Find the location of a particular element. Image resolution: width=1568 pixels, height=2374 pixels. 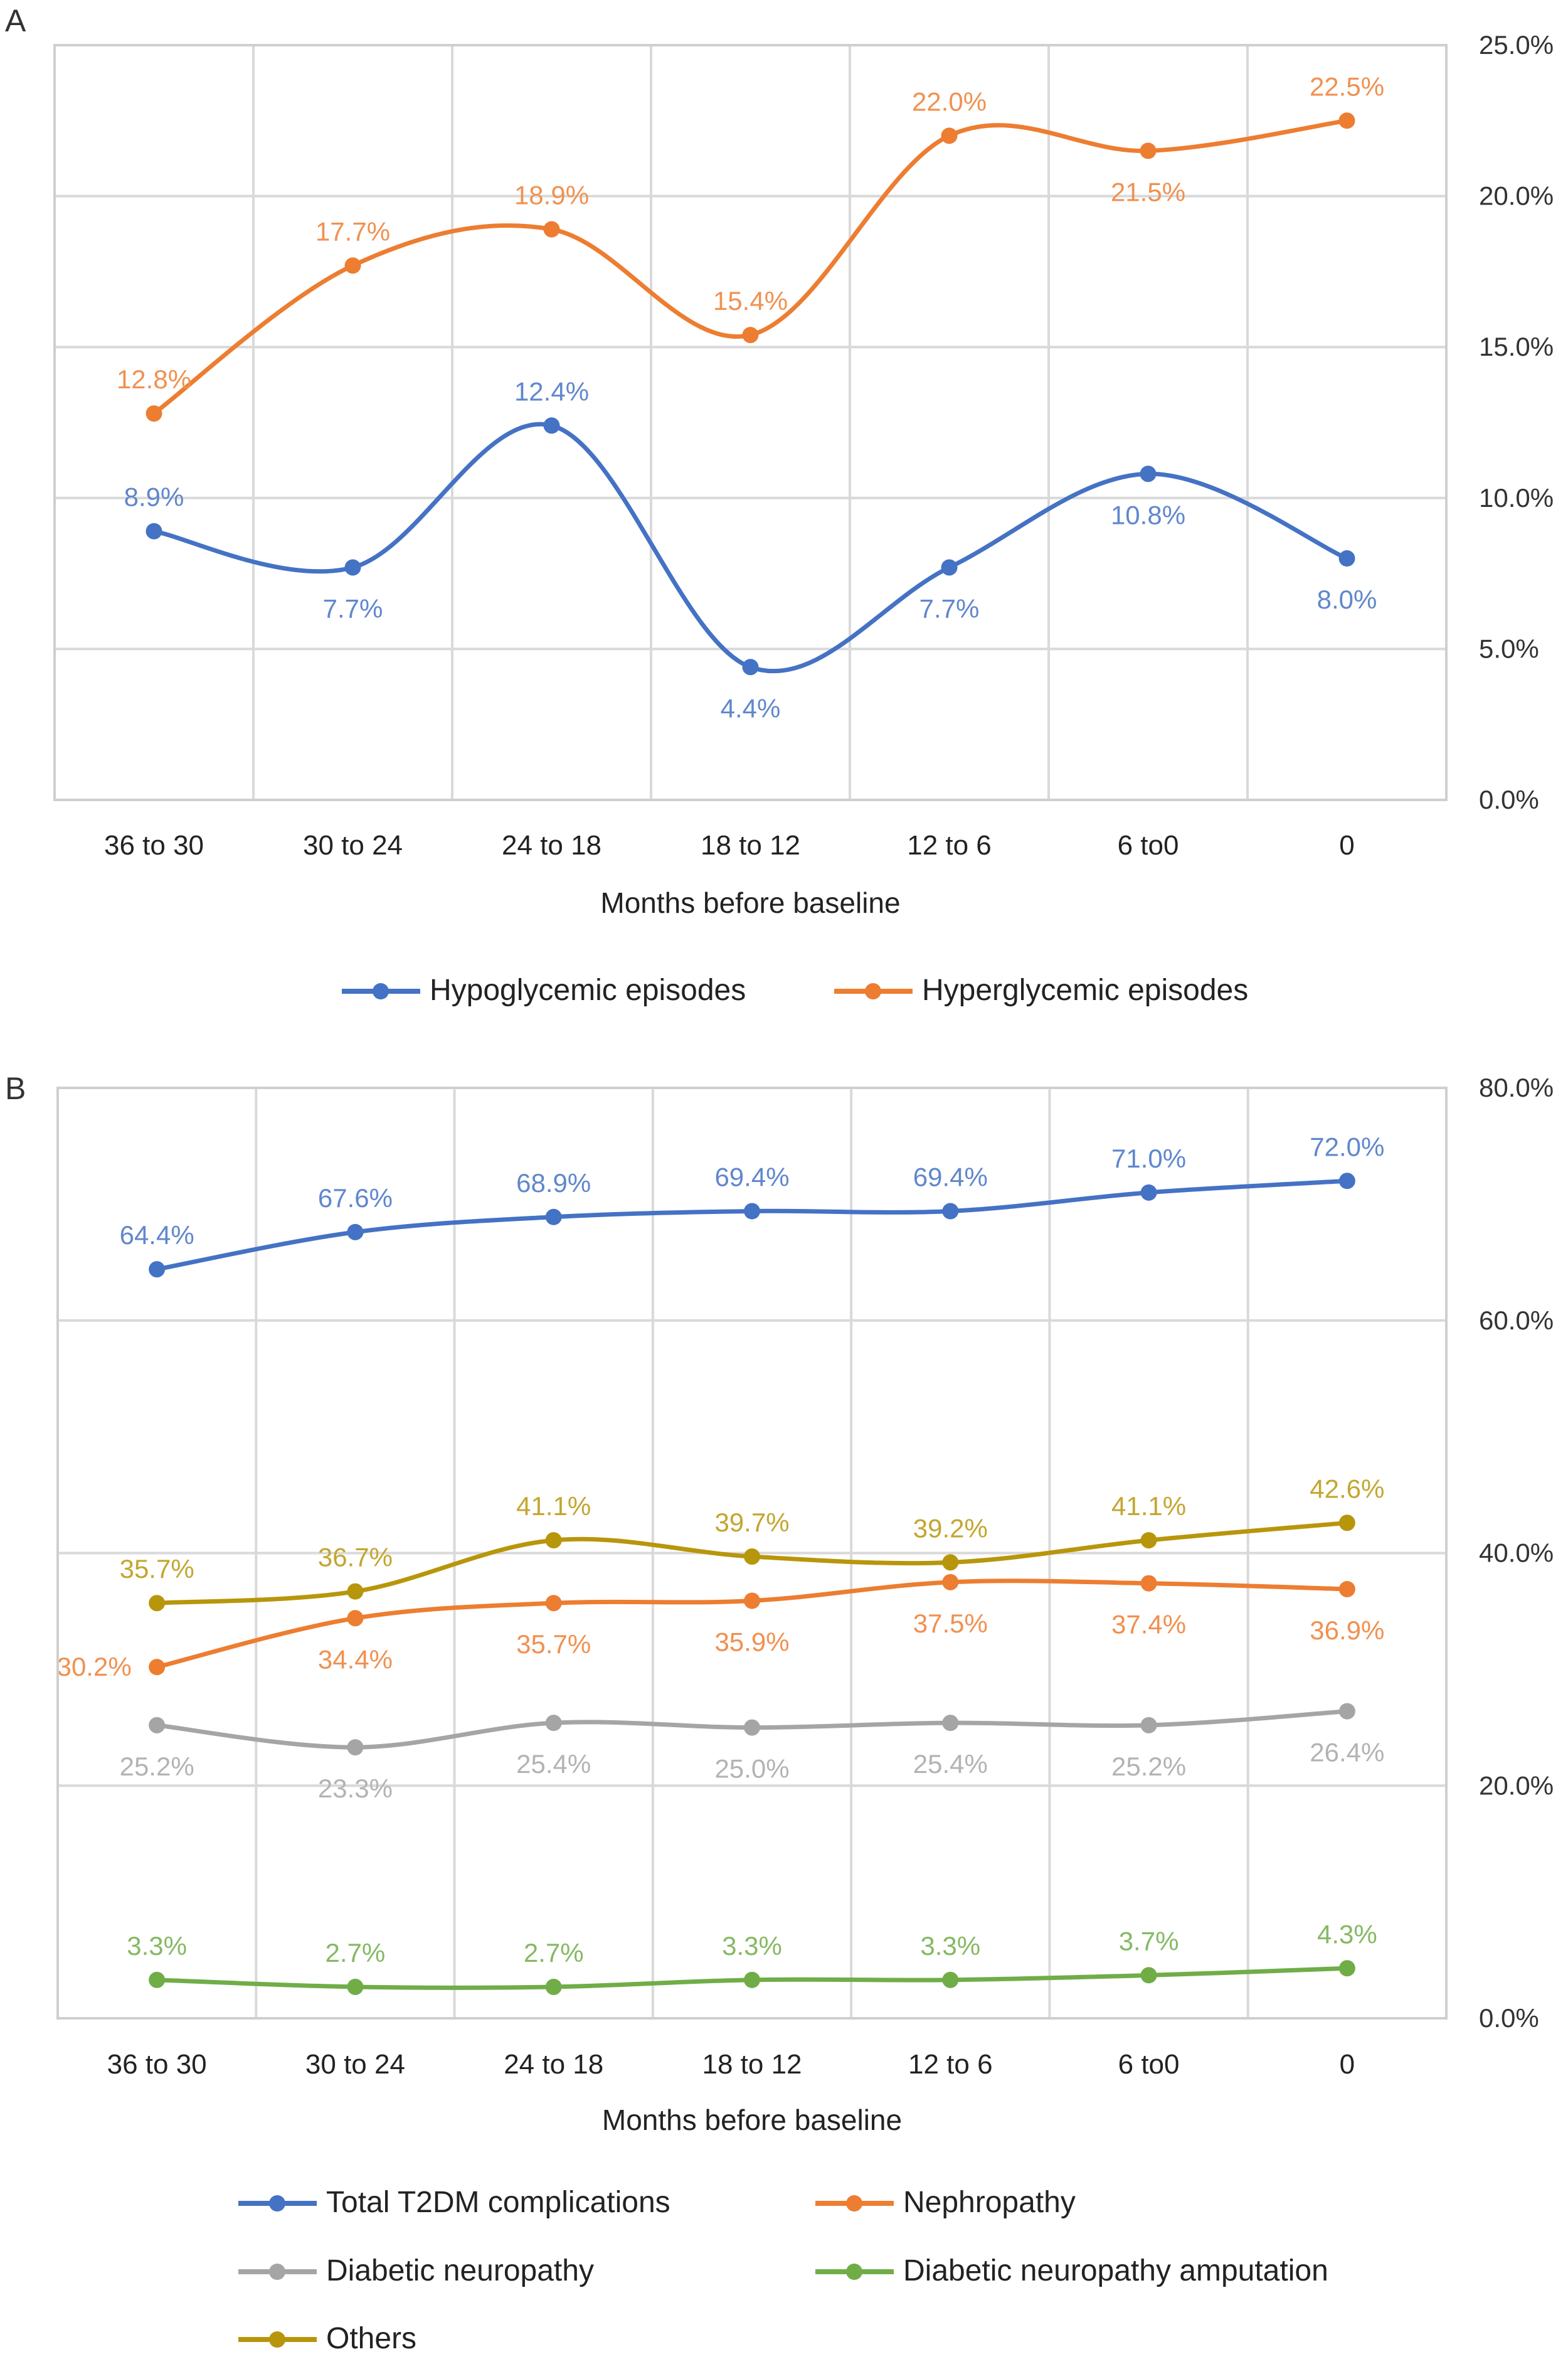

legend-label: Others is located at coordinates (371, 2339).